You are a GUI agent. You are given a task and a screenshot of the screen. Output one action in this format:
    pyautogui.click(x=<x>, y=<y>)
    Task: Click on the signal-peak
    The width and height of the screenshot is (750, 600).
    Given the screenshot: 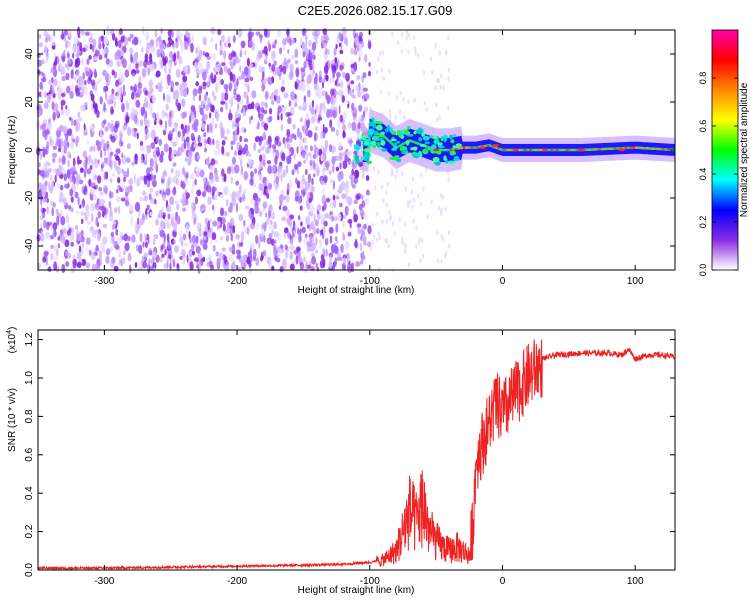 What is the action you would take?
    pyautogui.click(x=499, y=148)
    